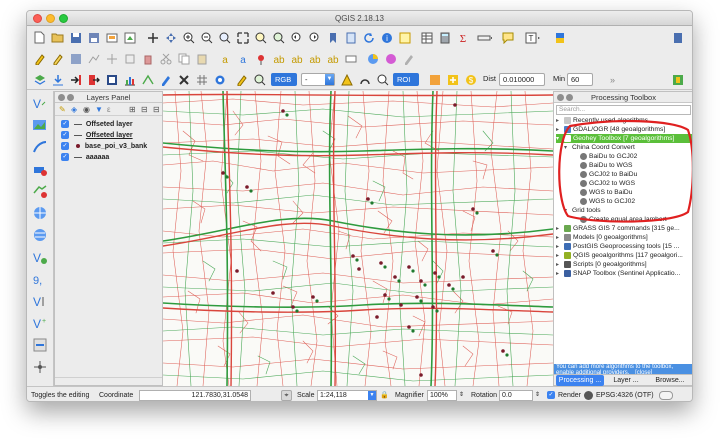  Describe the element at coordinates (580, 79) in the screenshot. I see `min-input: 60` at that location.